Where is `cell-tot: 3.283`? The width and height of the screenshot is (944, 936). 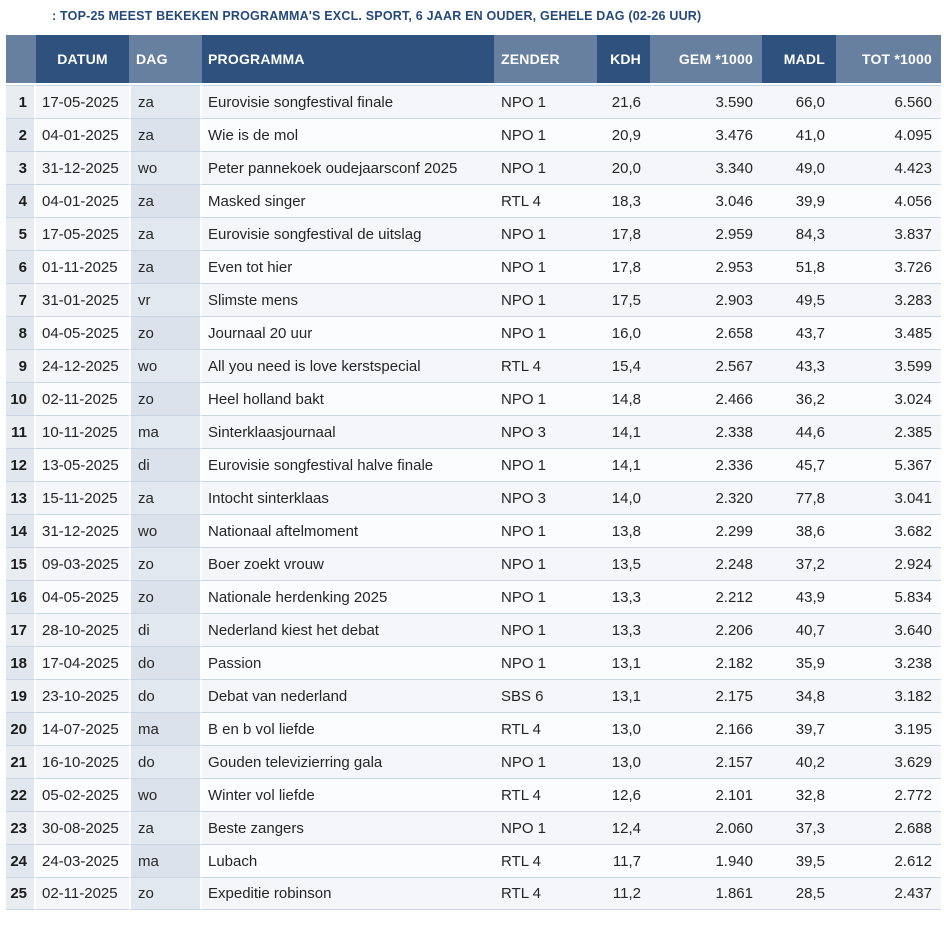 cell-tot: 3.283 is located at coordinates (888, 299).